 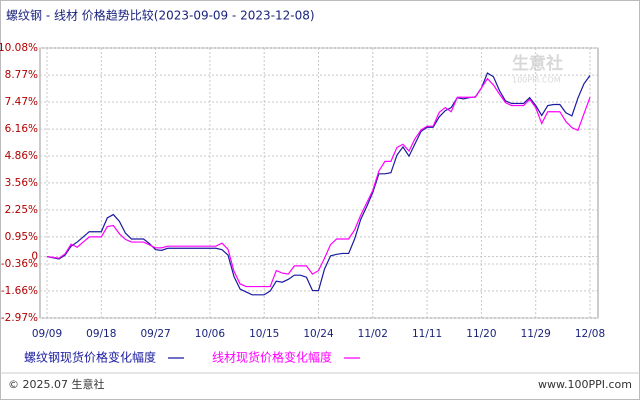 What do you see at coordinates (47, 334) in the screenshot?
I see `x-tick-label: 09/09` at bounding box center [47, 334].